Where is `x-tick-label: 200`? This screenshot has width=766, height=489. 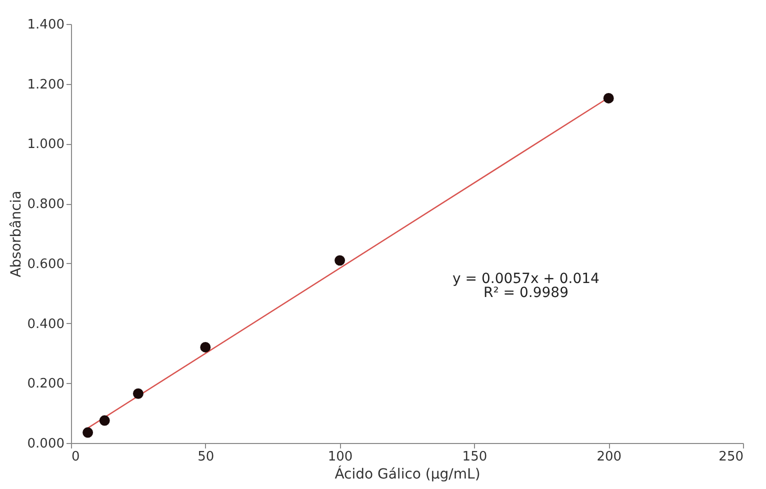 x-tick-label: 200 is located at coordinates (609, 457).